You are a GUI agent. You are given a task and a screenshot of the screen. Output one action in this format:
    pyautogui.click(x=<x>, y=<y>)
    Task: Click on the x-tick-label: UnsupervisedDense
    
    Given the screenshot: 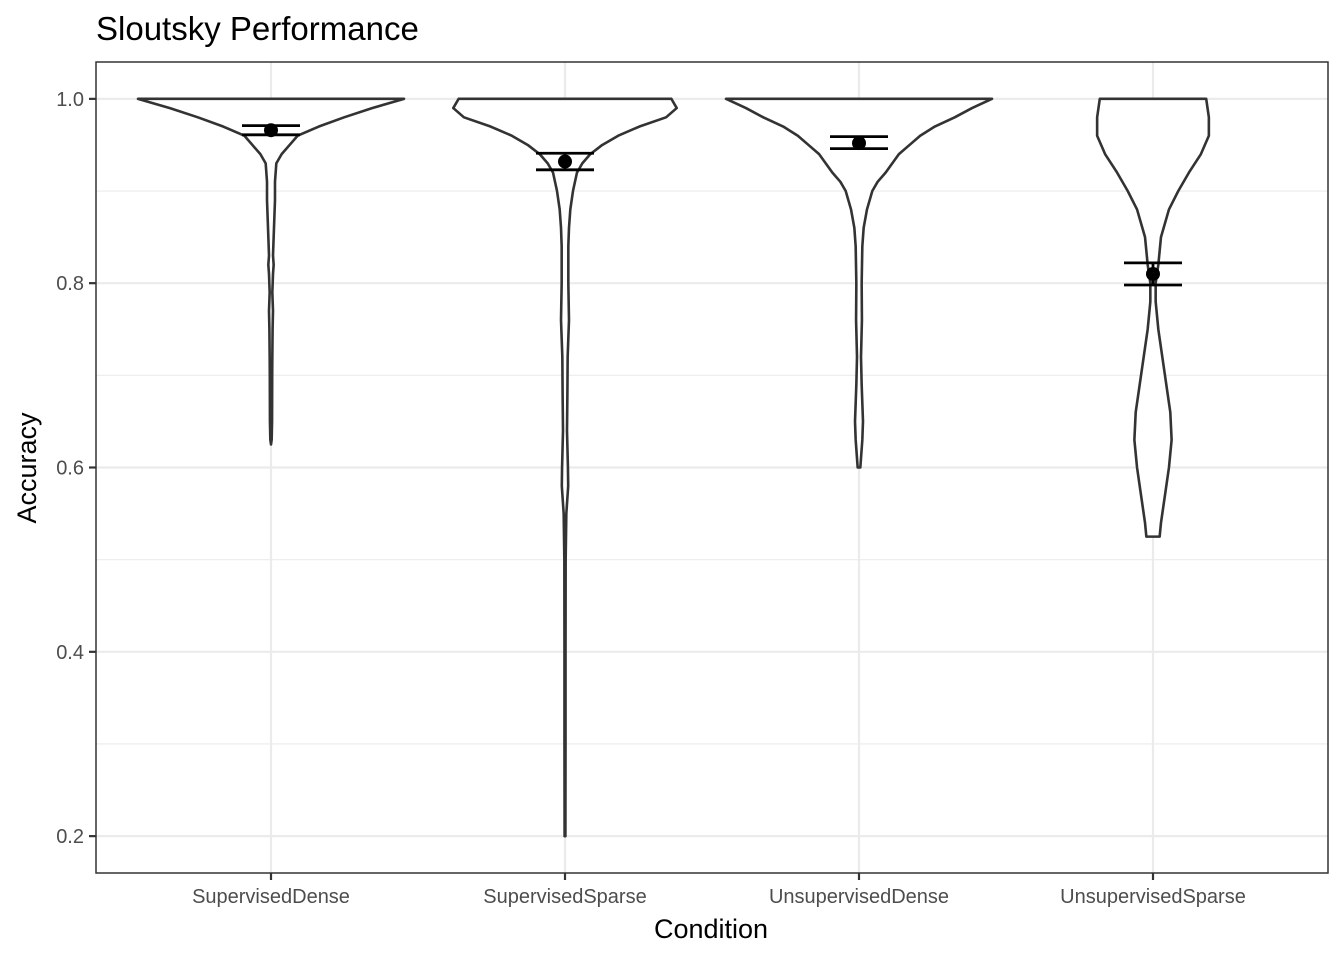 What is the action you would take?
    pyautogui.click(x=859, y=897)
    